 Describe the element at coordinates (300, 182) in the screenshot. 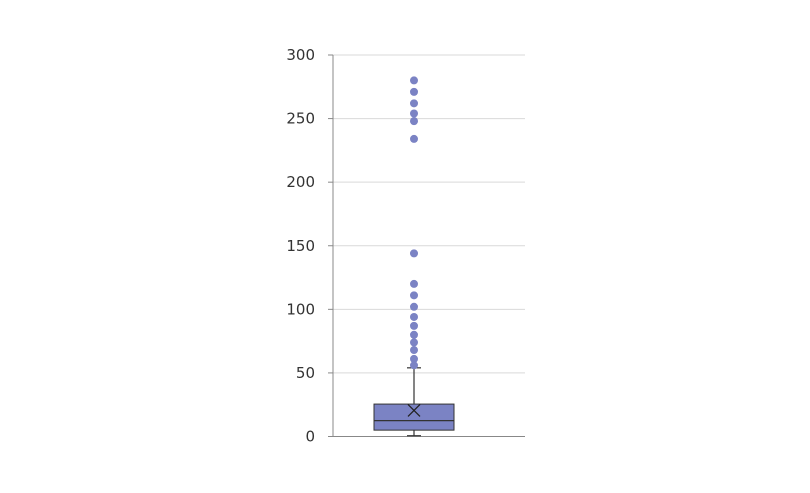

I see `y-tick-label: 200` at that location.